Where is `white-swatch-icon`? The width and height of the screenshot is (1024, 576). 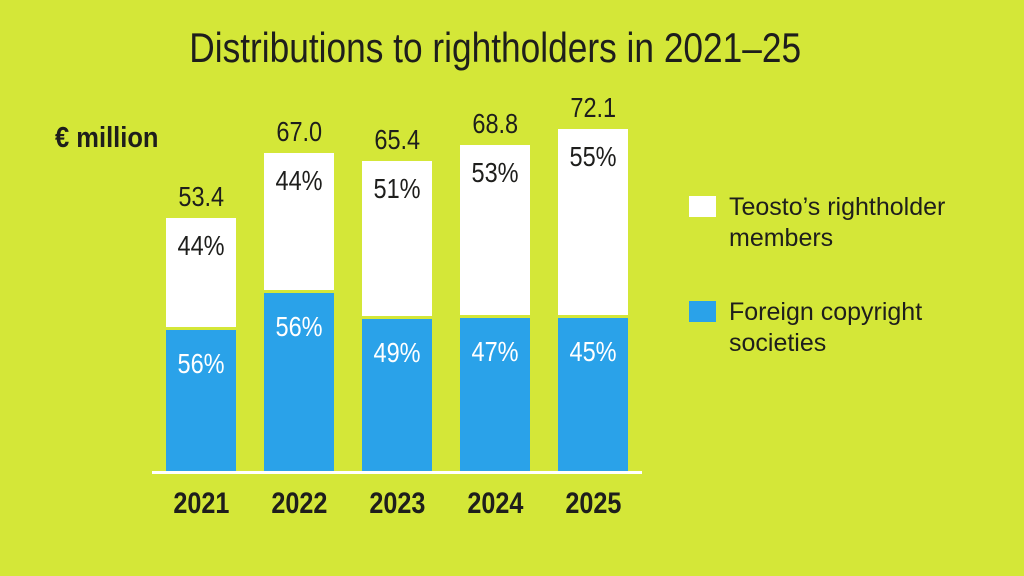
white-swatch-icon is located at coordinates (702, 206).